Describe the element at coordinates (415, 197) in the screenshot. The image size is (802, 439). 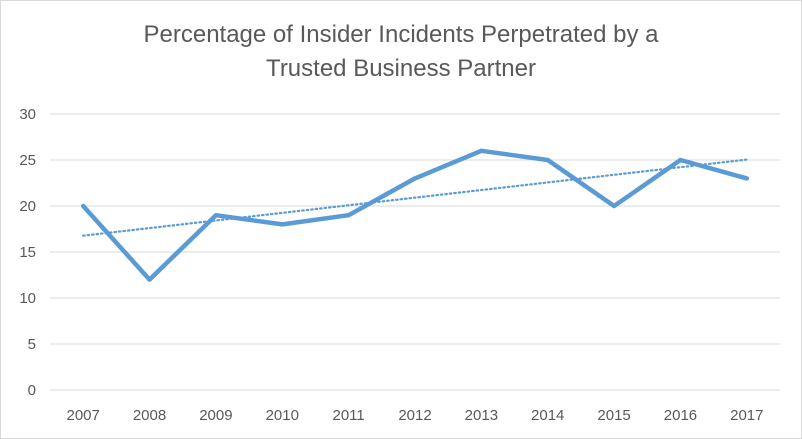
I see `trendline` at that location.